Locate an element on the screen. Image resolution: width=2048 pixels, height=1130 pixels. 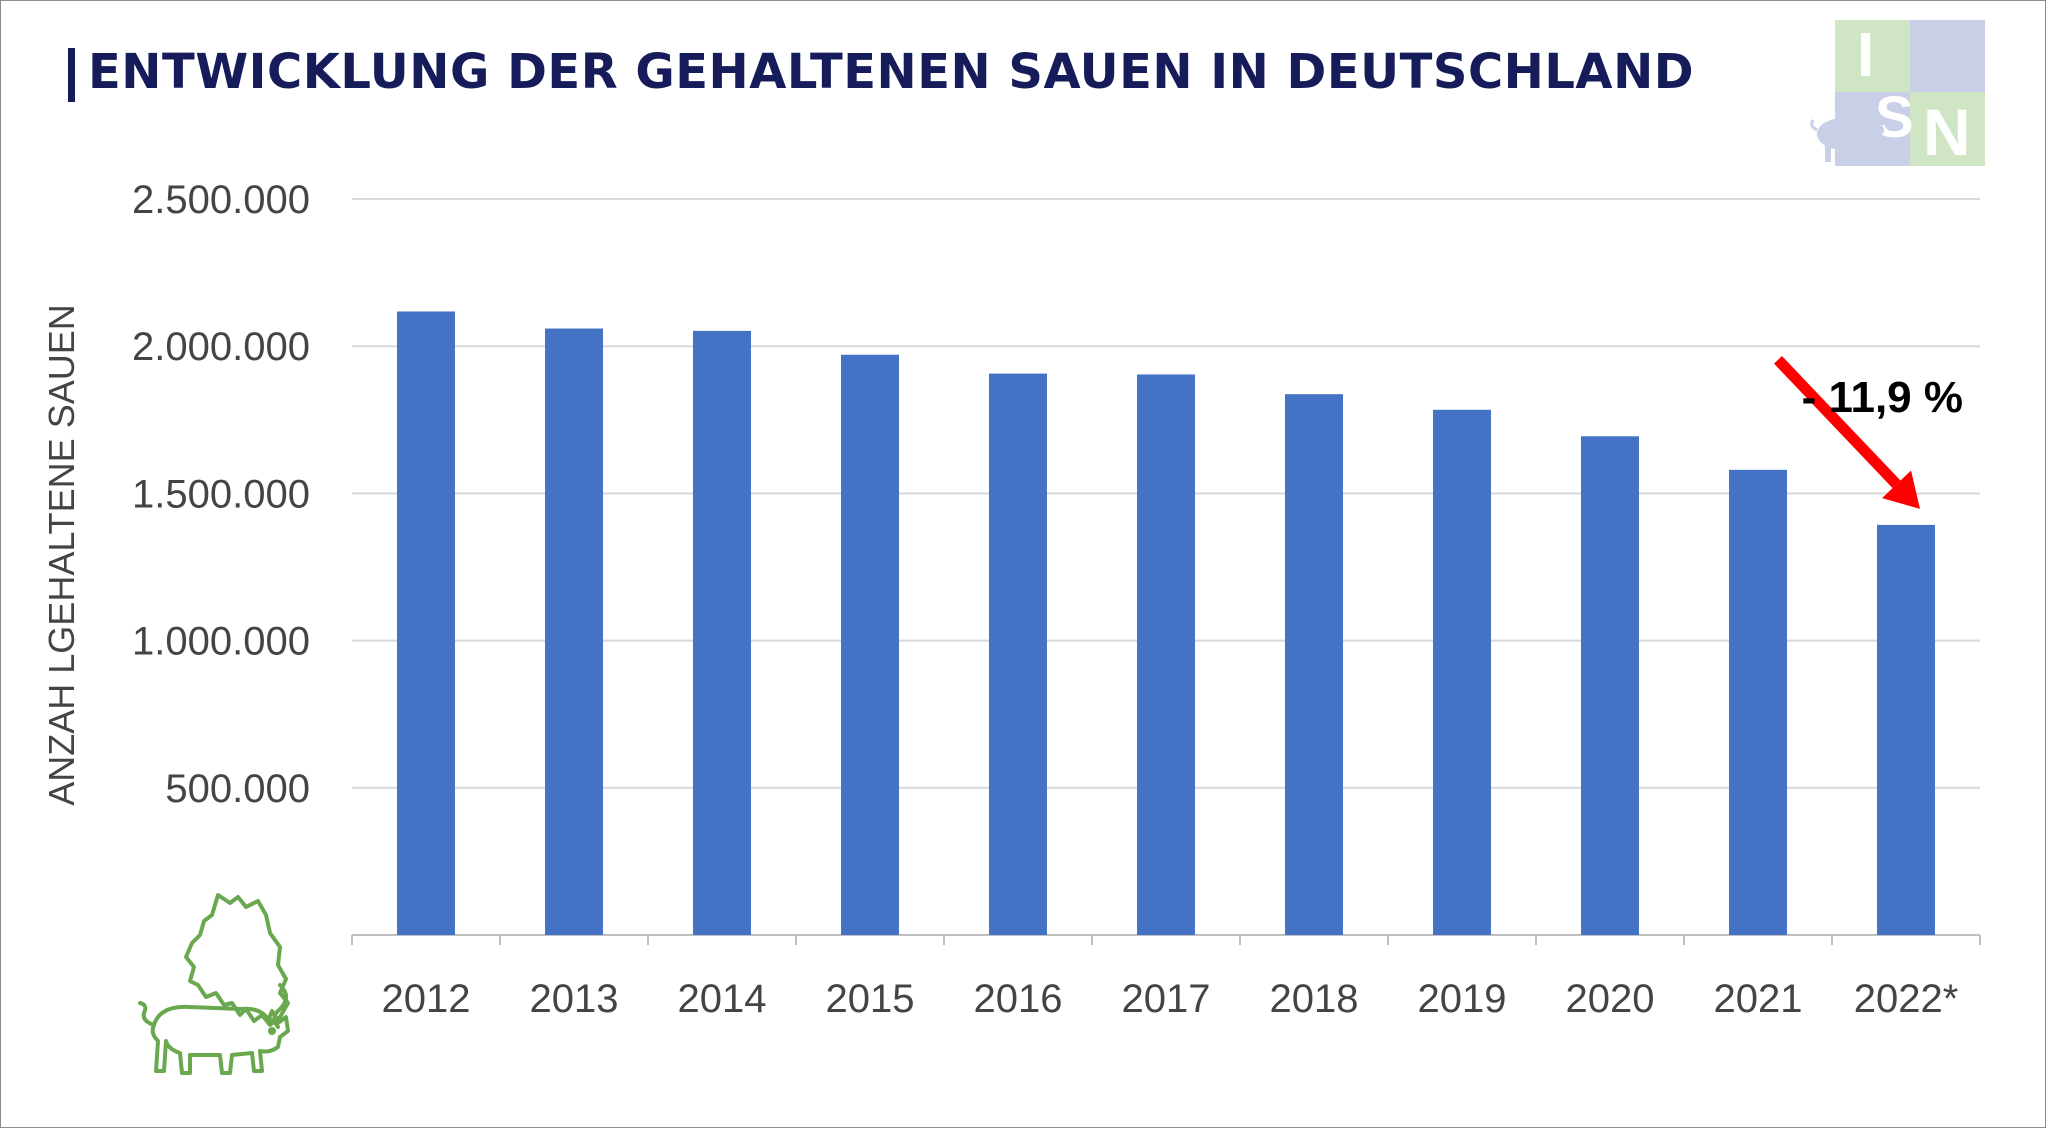
red-arrow-head is located at coordinates (1901, 489).